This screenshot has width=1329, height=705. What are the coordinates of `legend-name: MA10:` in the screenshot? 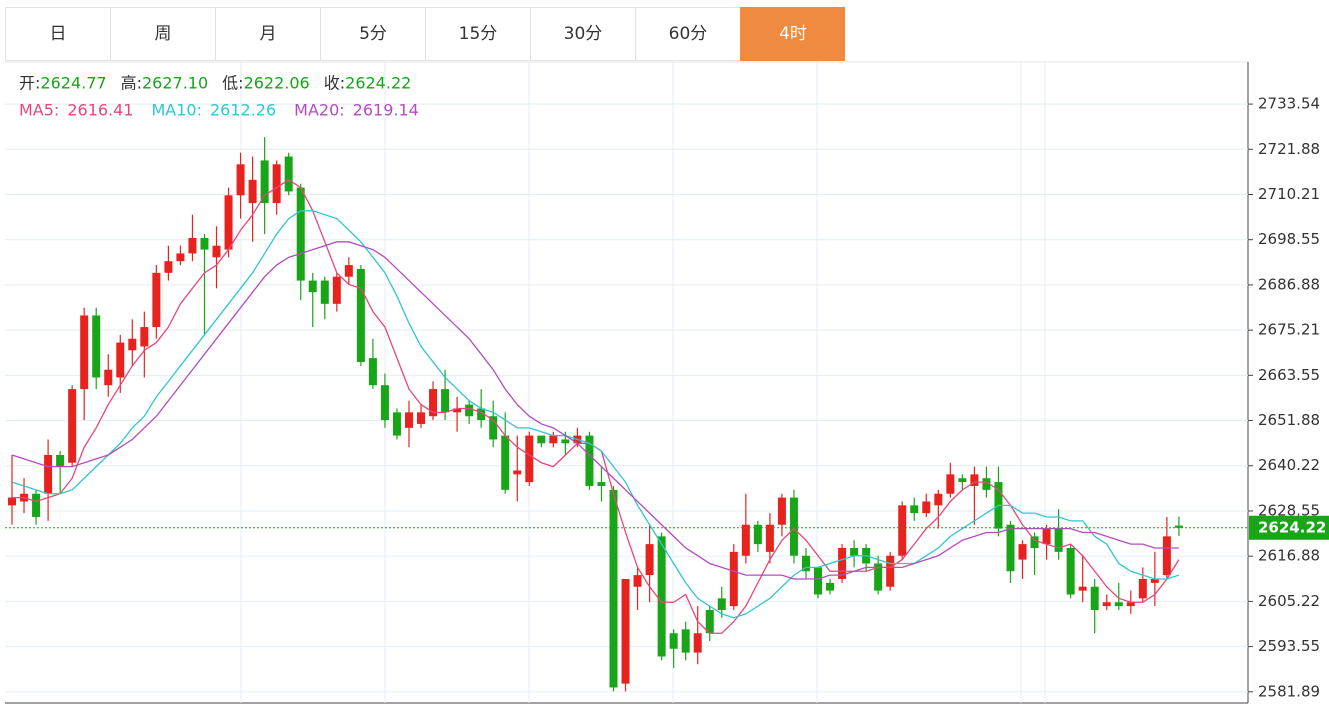 It's located at (177, 110).